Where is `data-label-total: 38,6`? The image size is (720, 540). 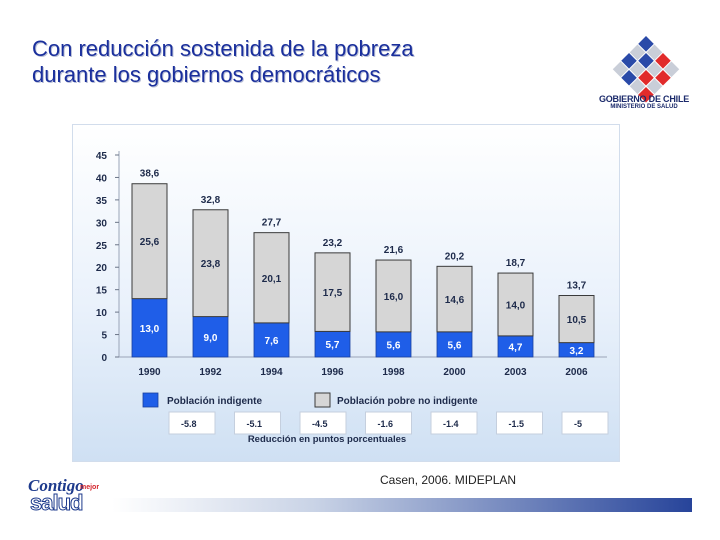
data-label-total: 38,6 is located at coordinates (150, 174).